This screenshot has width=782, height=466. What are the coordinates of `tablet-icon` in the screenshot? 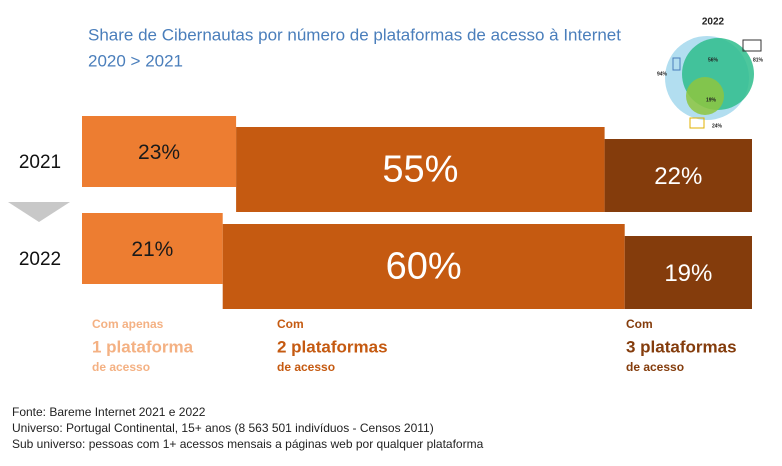 It's located at (697, 123).